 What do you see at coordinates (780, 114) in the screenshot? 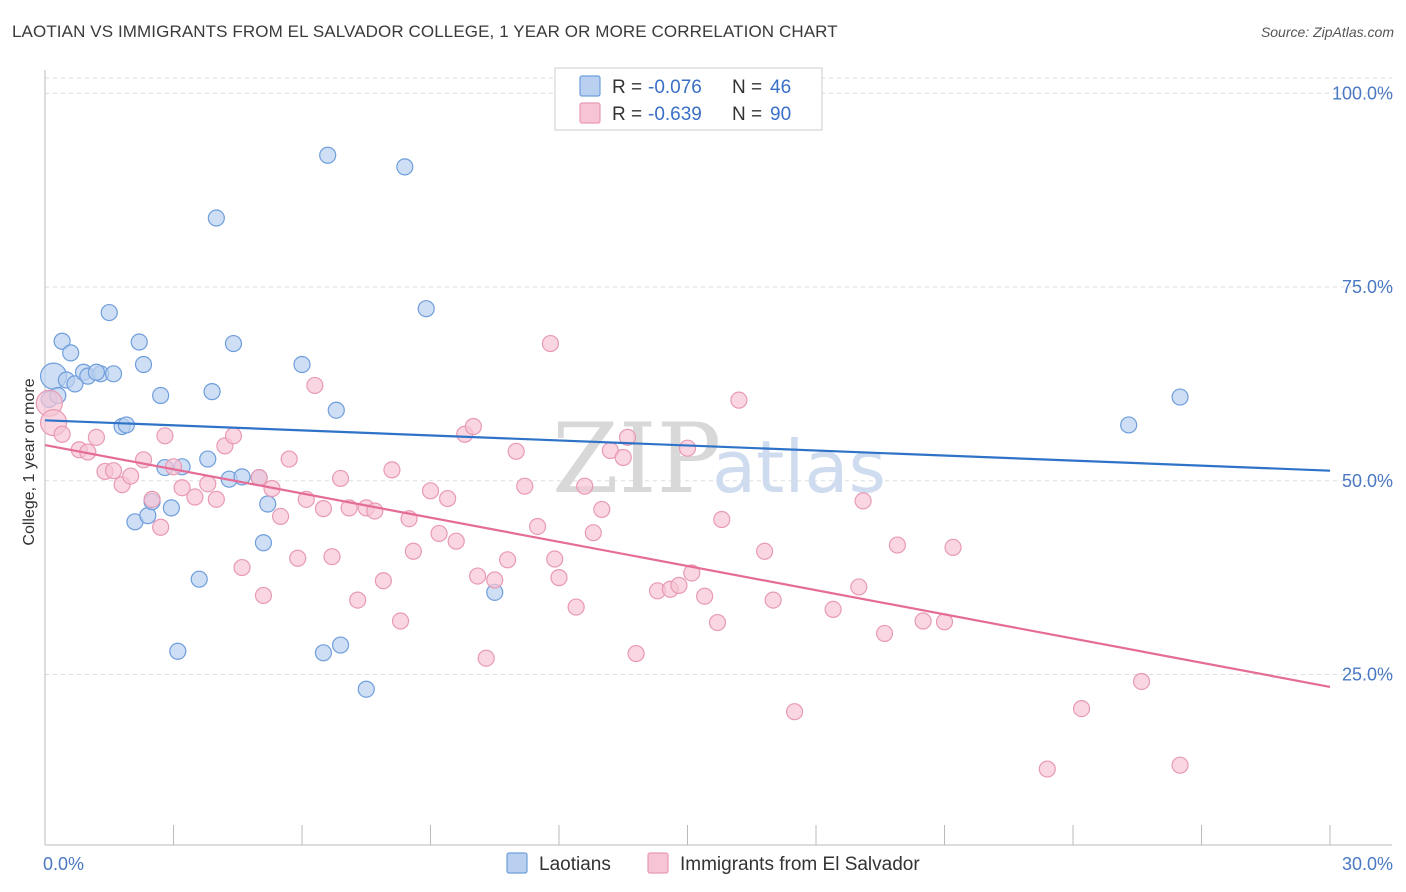
I see `legend-n-value-2: 90` at bounding box center [780, 114].